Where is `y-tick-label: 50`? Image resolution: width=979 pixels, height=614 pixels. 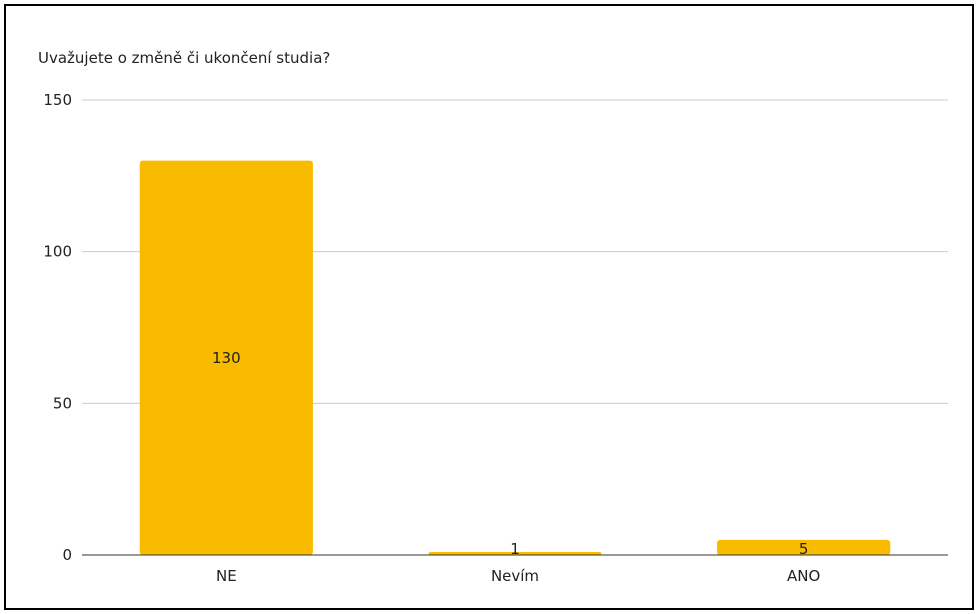
y-tick-label: 50 is located at coordinates (62, 403).